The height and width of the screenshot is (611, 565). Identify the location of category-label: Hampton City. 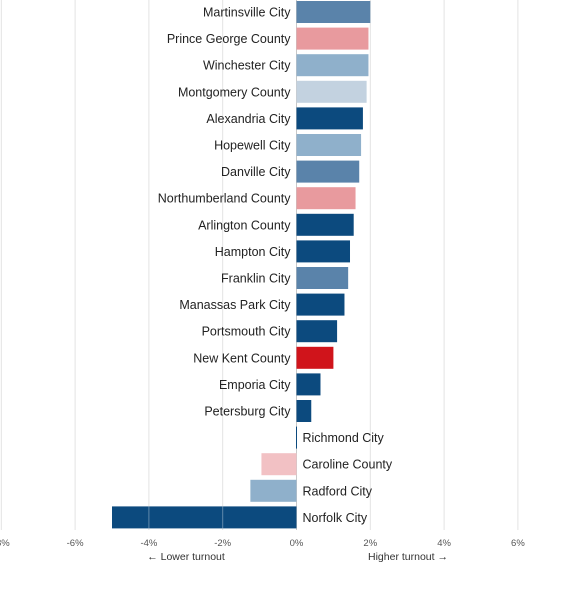
(253, 252).